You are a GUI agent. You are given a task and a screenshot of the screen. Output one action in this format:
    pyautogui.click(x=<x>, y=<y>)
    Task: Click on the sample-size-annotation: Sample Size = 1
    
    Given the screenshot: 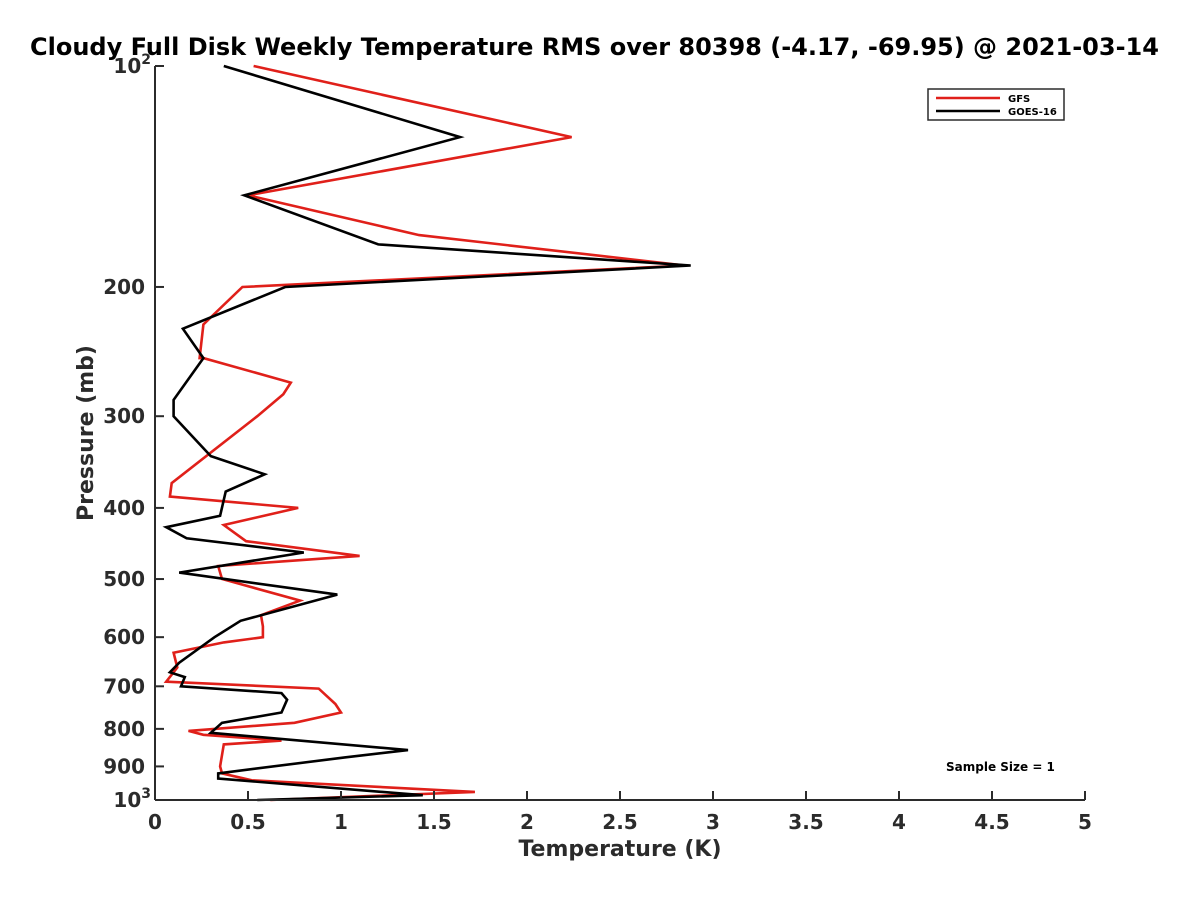 What is the action you would take?
    pyautogui.click(x=1000, y=767)
    